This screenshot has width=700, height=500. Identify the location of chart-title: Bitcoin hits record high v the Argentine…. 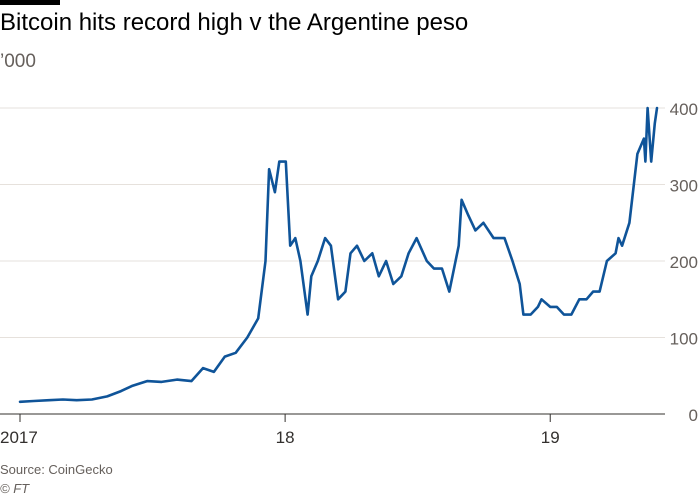
(234, 22).